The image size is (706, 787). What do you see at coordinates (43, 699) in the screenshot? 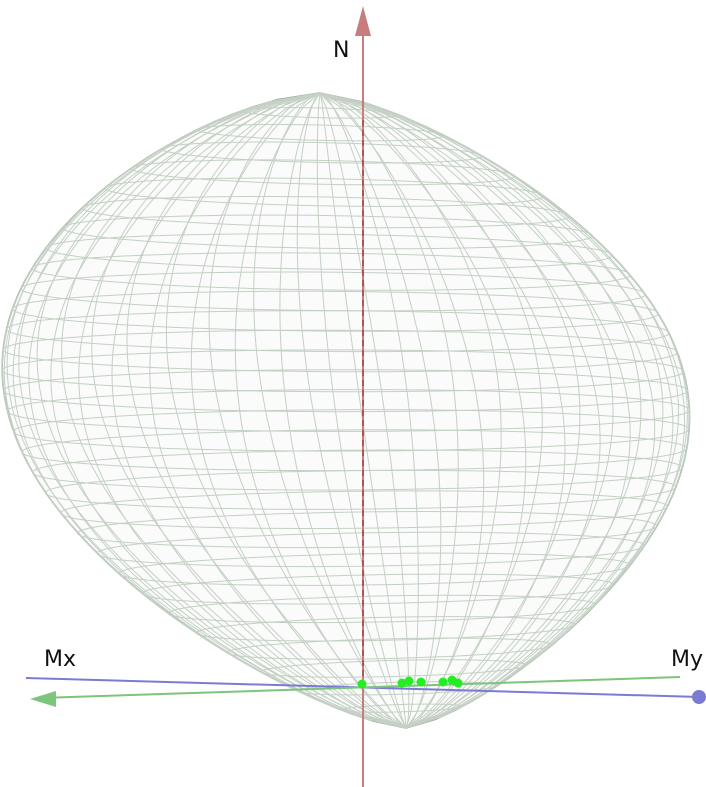
I see `mx-axis-arrowhead` at bounding box center [43, 699].